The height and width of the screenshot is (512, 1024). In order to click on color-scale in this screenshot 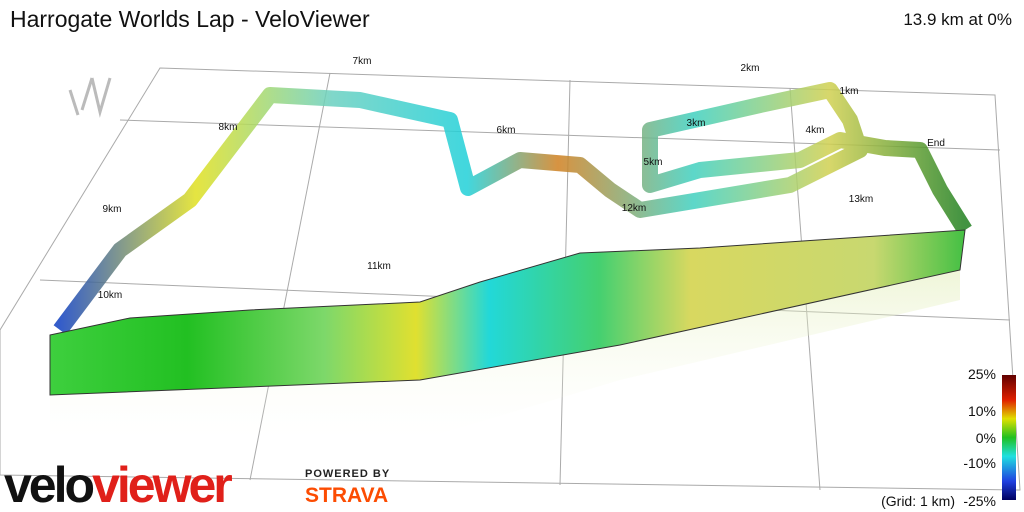, I will do `click(1009, 437)`.